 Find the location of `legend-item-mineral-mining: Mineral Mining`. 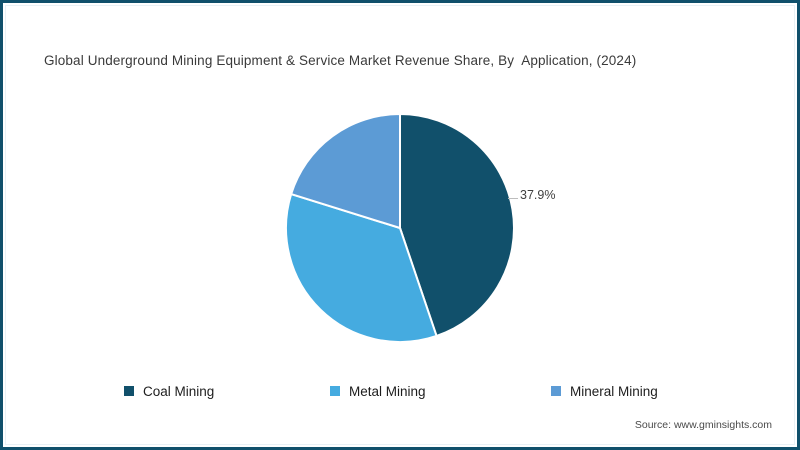

legend-item-mineral-mining: Mineral Mining is located at coordinates (604, 391).